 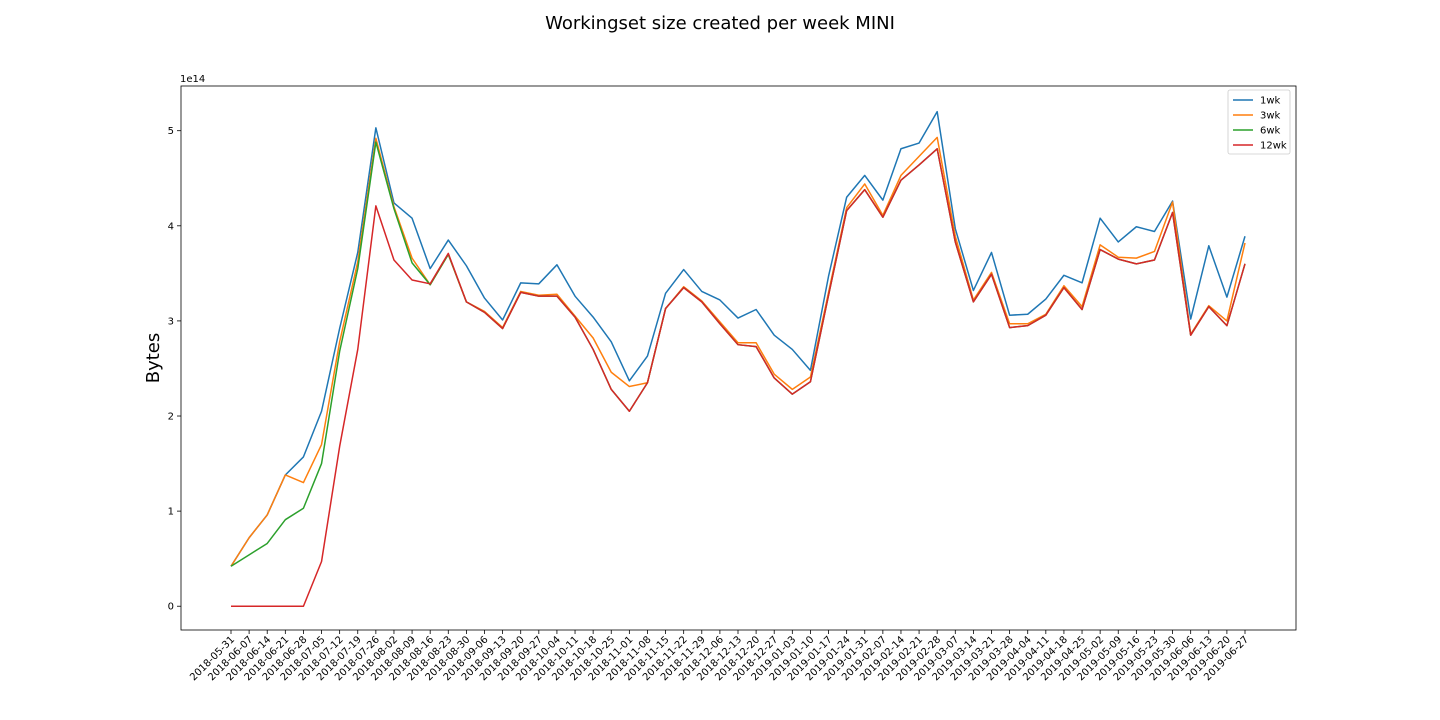 I want to click on legend-label-12wk: 12wk, so click(x=1273, y=146).